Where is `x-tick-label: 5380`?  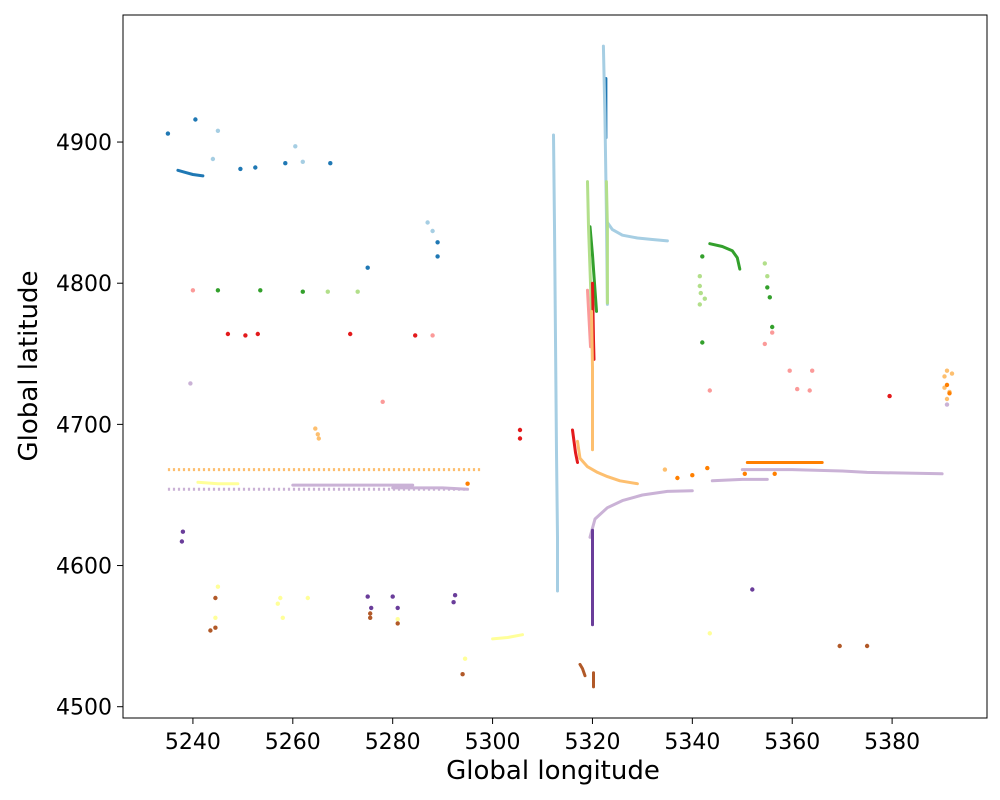
x-tick-label: 5380 is located at coordinates (892, 742).